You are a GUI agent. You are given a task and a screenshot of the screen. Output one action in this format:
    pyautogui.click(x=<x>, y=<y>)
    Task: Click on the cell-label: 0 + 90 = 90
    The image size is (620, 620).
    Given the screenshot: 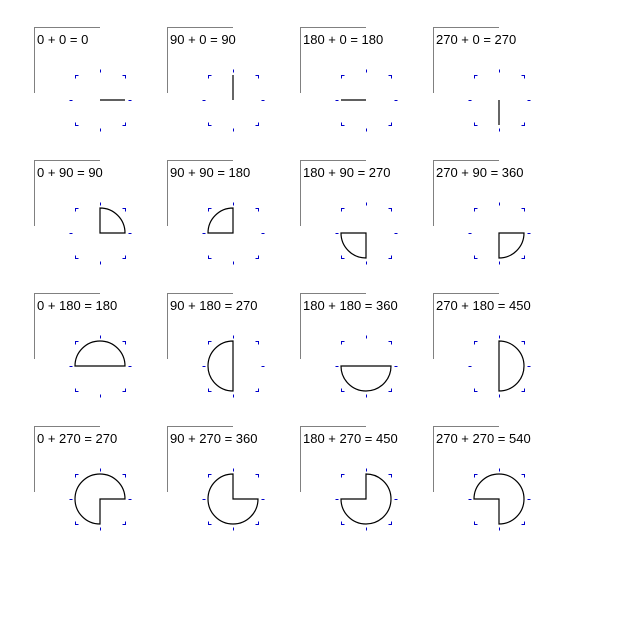 What is the action you would take?
    pyautogui.click(x=70, y=172)
    